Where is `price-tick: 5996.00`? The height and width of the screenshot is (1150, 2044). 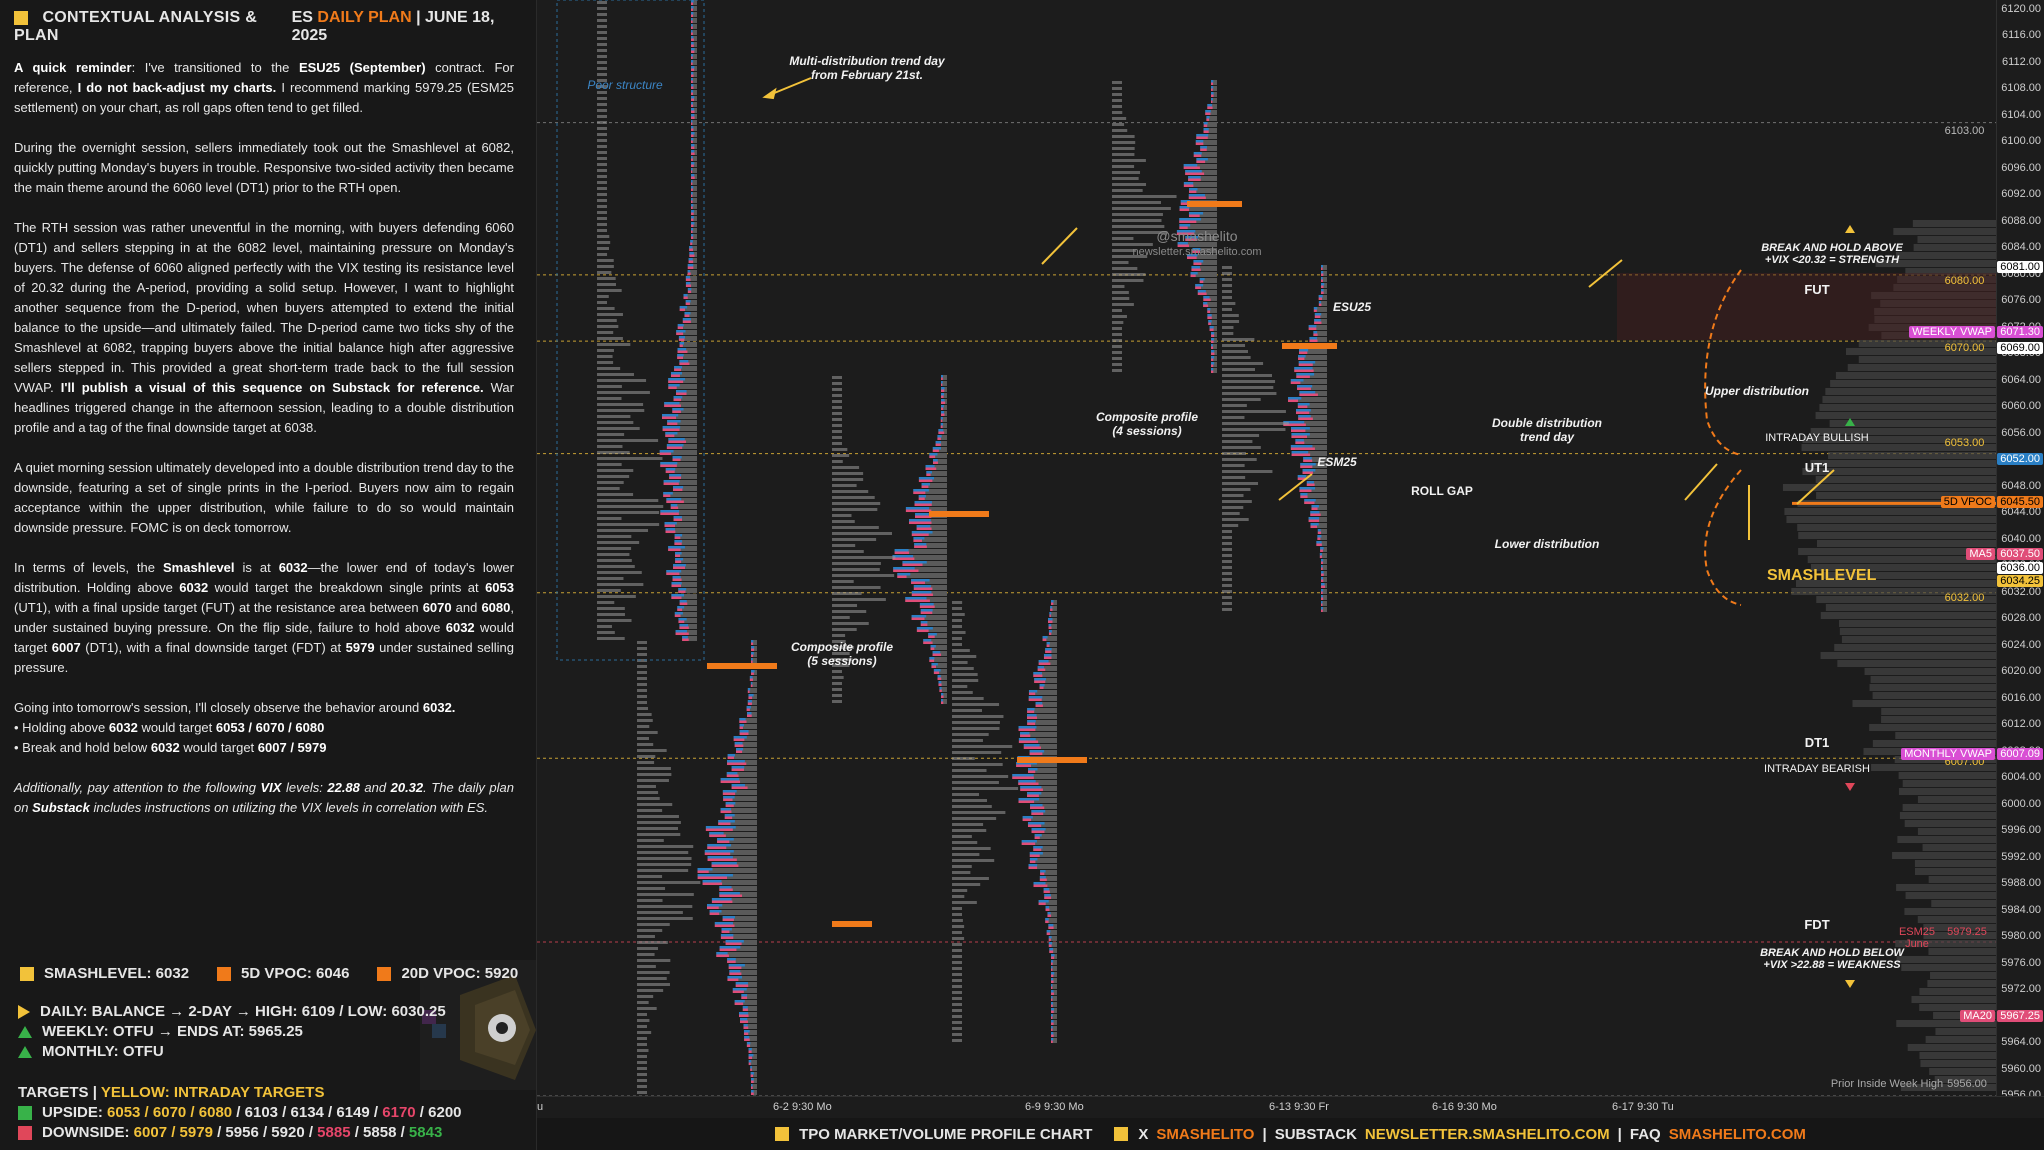 price-tick: 5996.00 is located at coordinates (2021, 830).